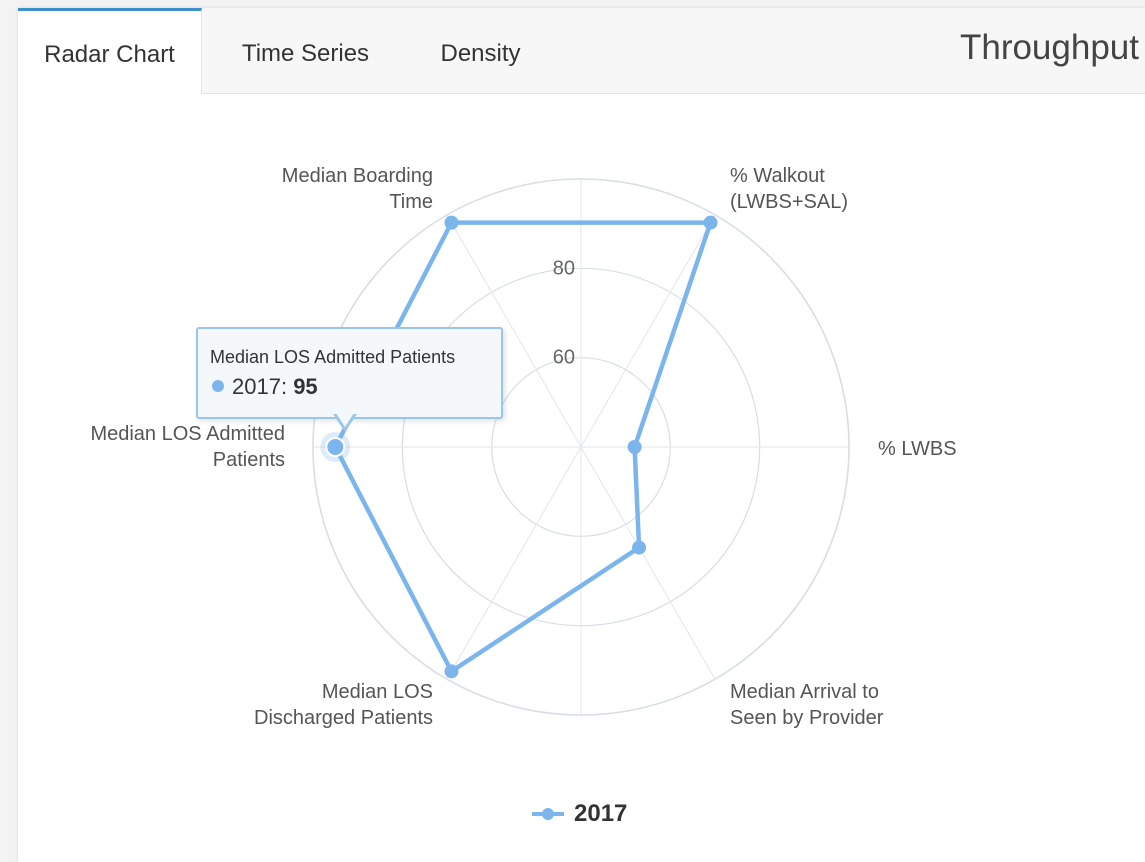 The width and height of the screenshot is (1145, 862). Describe the element at coordinates (601, 813) in the screenshot. I see `legend-label: 2017` at that location.